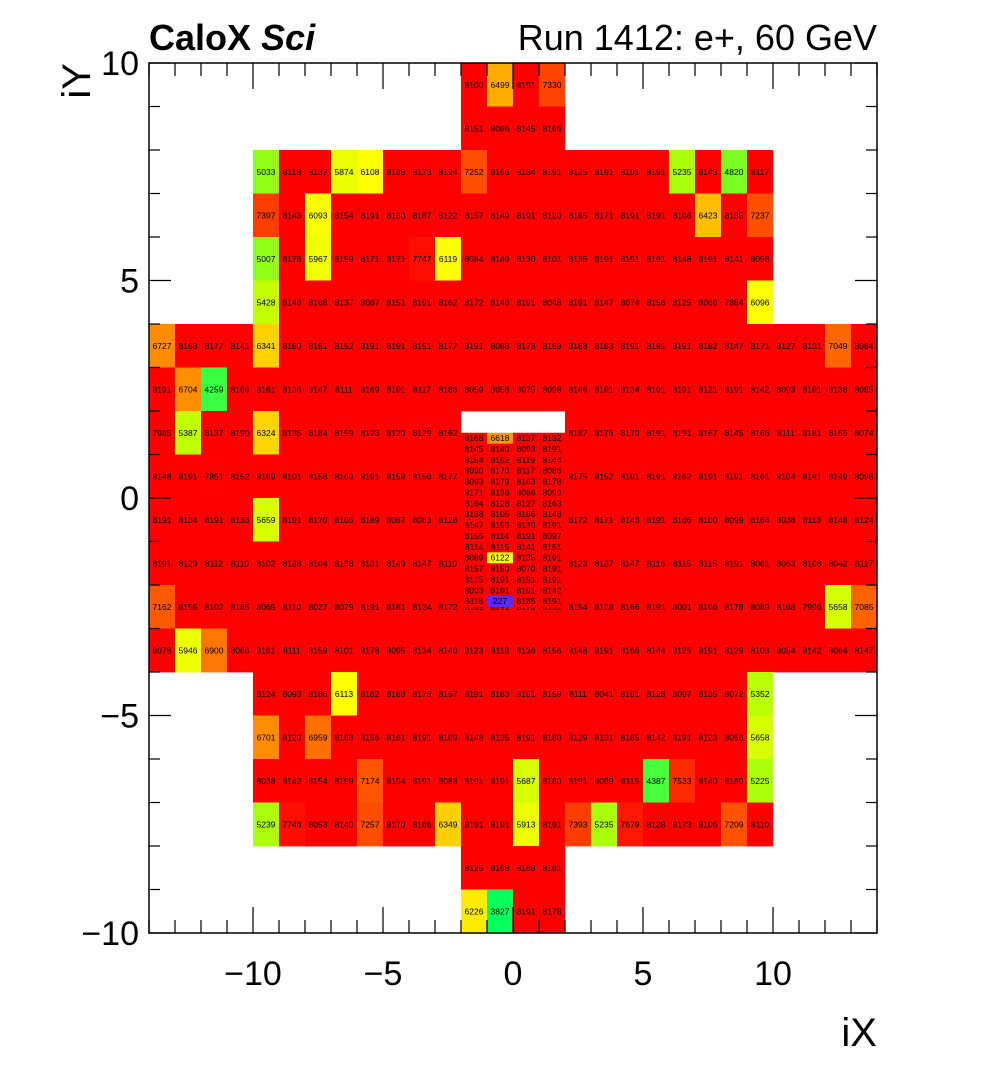 Image resolution: width=996 pixels, height=1072 pixels. I want to click on heatmap-cell-label: 8142, so click(656, 737).